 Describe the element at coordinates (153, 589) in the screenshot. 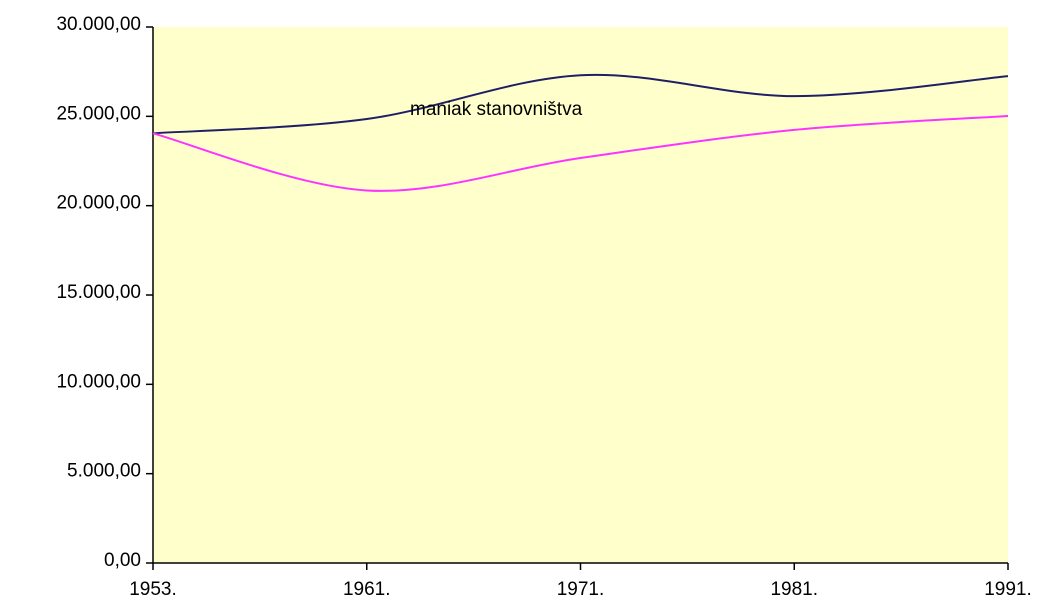

I see `x-tick-label: 1953.` at that location.